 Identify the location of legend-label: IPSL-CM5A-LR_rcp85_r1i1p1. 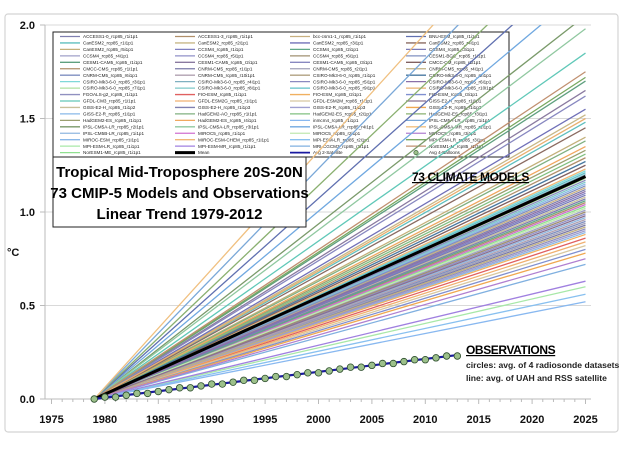
(459, 120).